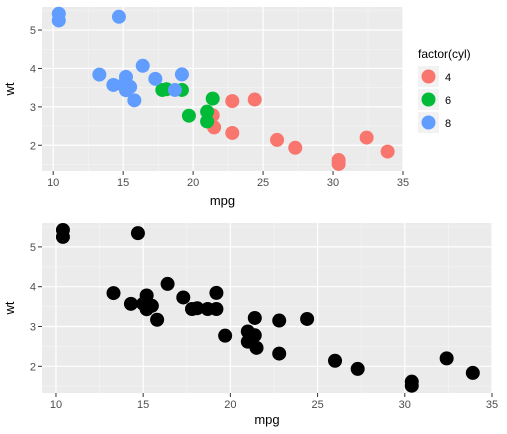 Image resolution: width=507 pixels, height=434 pixels. What do you see at coordinates (448, 78) in the screenshot?
I see `legend-label: 4` at bounding box center [448, 78].